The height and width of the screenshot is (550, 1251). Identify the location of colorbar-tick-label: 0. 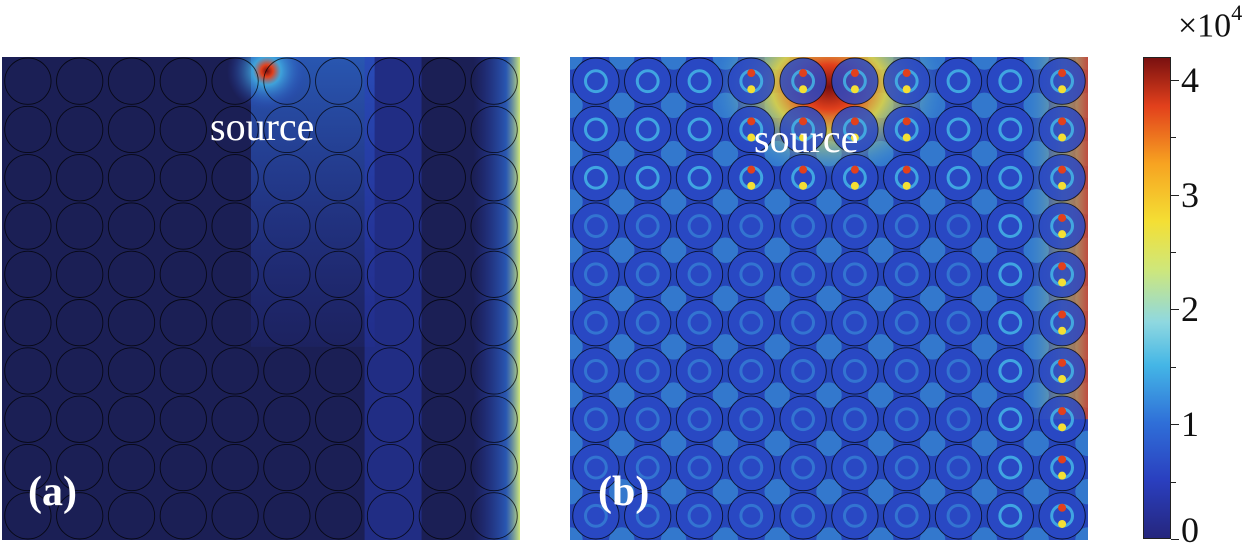
(1190, 530).